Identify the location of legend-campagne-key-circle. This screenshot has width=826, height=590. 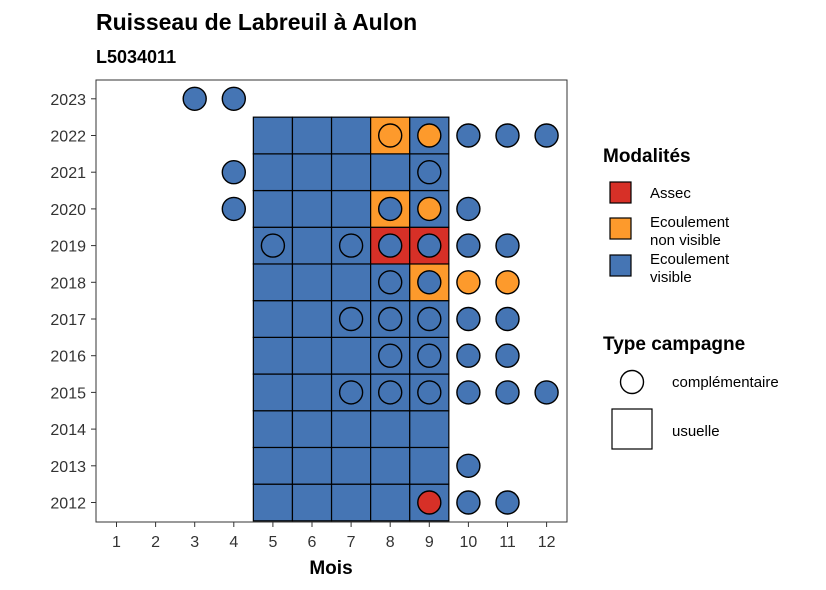
(632, 382).